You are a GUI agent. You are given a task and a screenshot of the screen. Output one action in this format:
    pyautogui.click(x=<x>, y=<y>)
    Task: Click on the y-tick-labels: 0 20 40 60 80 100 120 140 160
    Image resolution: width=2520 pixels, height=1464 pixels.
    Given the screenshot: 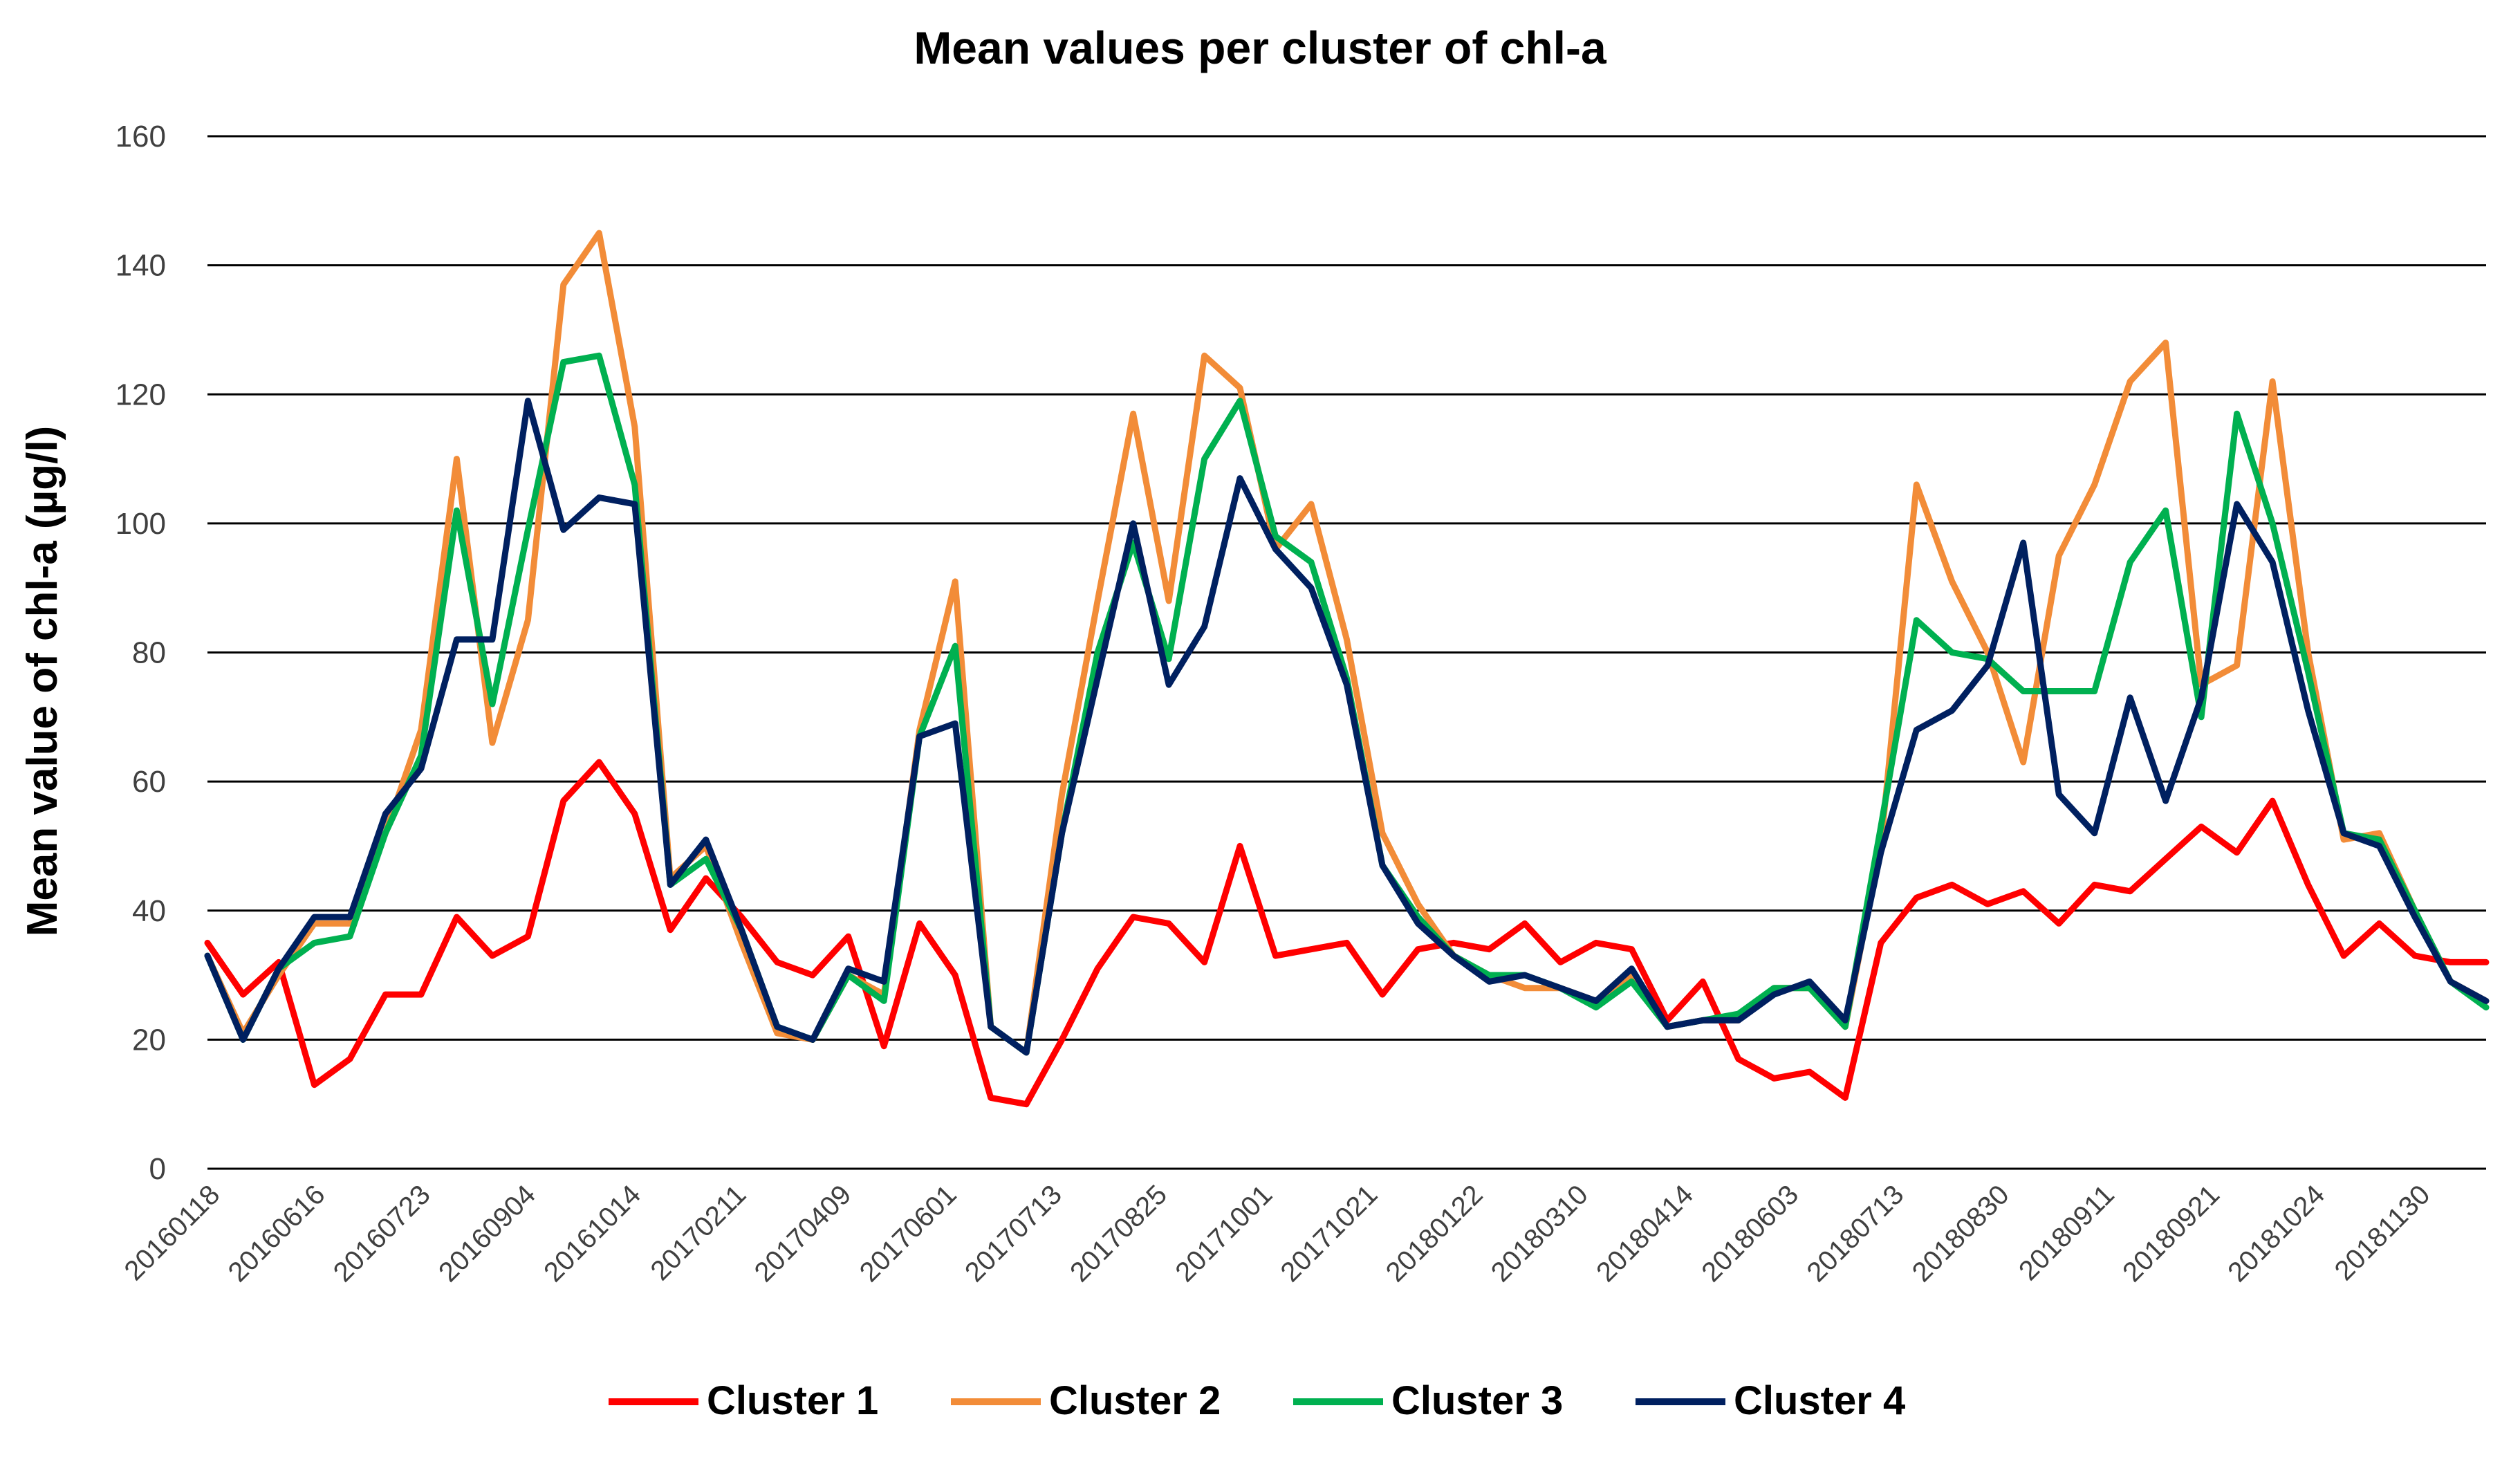 What is the action you would take?
    pyautogui.click(x=140, y=653)
    